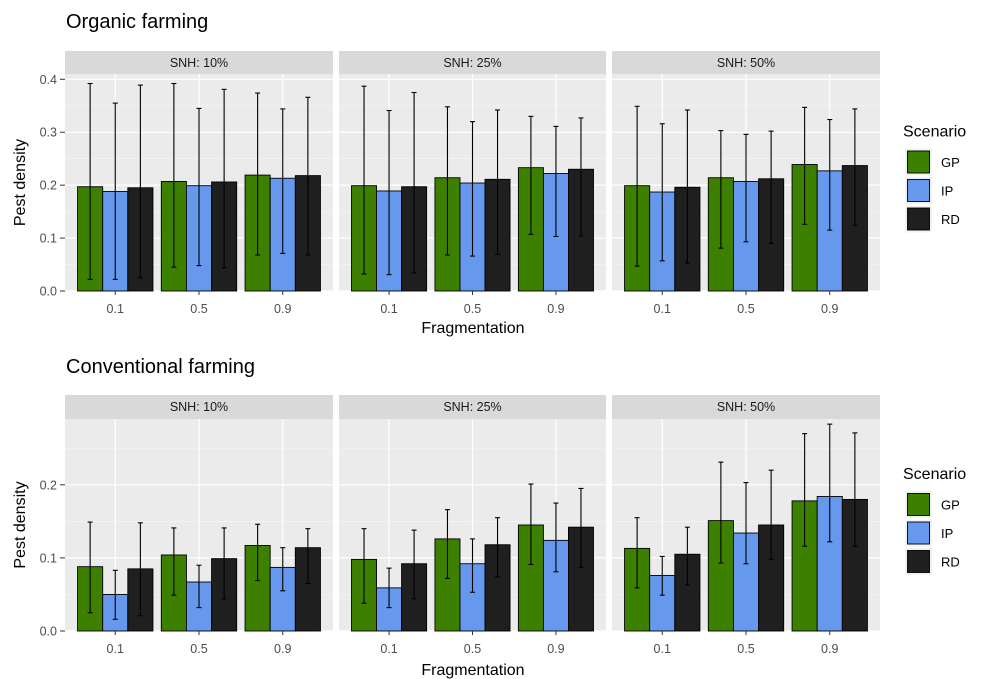 Image resolution: width=982 pixels, height=679 pixels. I want to click on y-tick-label: 0.3, so click(48, 133).